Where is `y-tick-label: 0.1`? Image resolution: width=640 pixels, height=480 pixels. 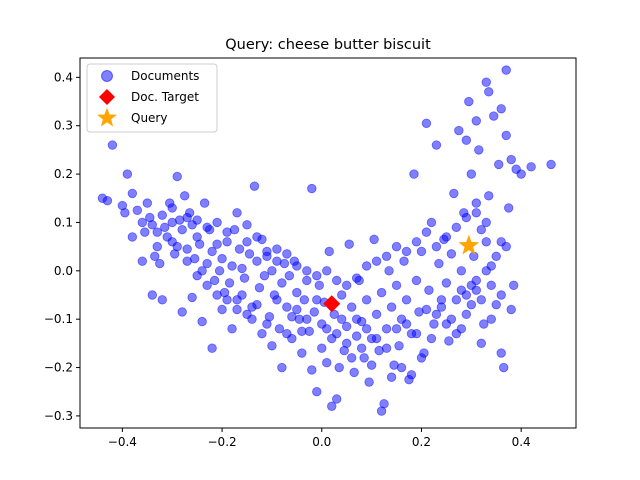
y-tick-label: 0.1 is located at coordinates (63, 222).